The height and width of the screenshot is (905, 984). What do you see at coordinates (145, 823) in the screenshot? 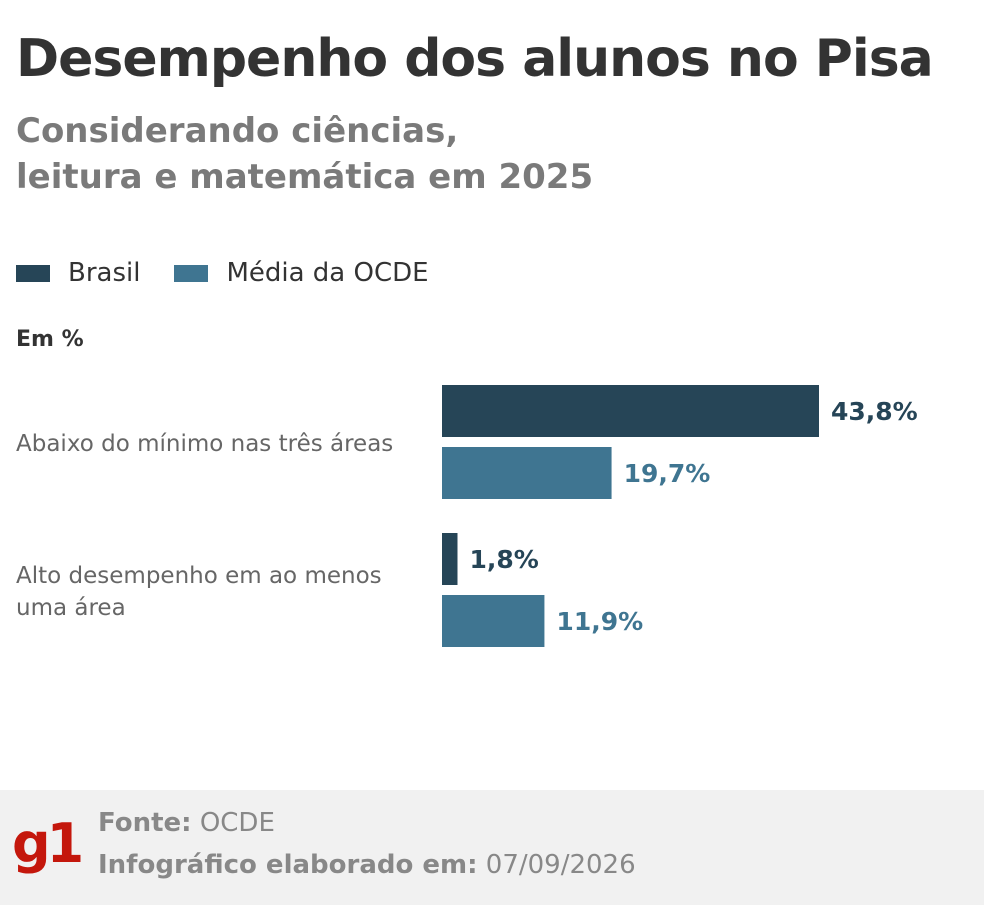
I see `source-label: Fonte:` at bounding box center [145, 823].